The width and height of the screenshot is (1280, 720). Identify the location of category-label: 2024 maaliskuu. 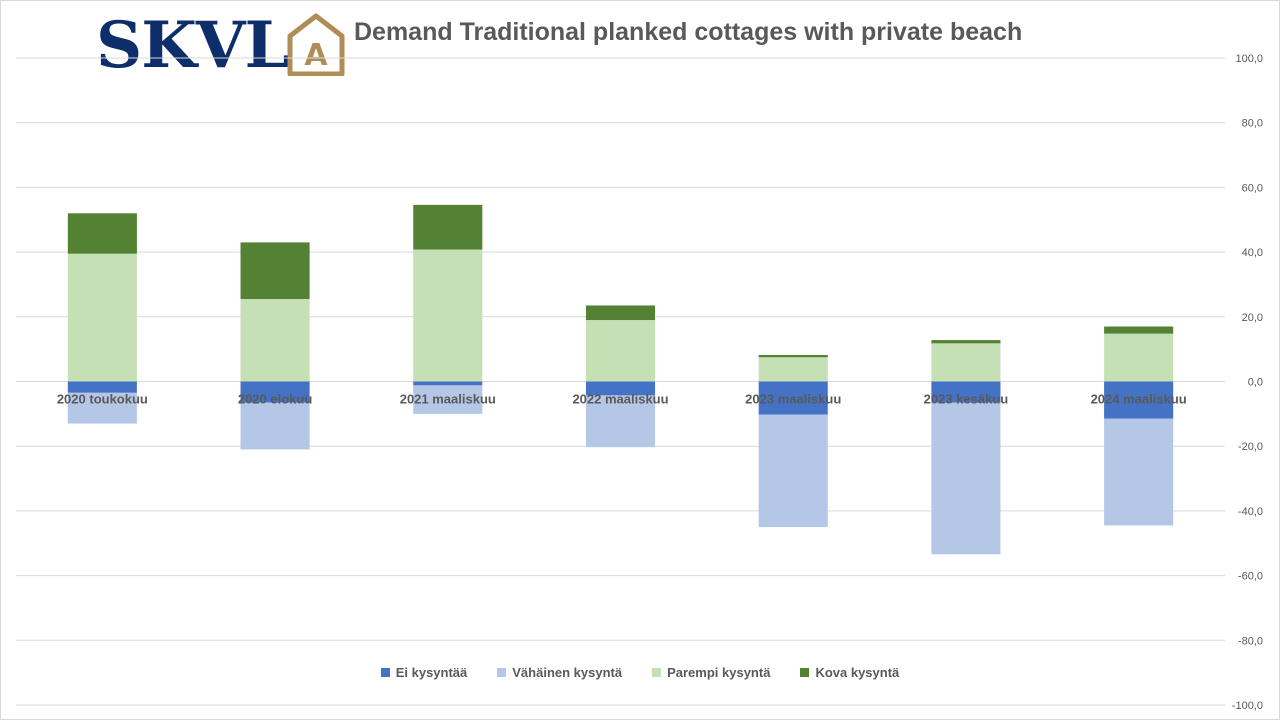
(1139, 399).